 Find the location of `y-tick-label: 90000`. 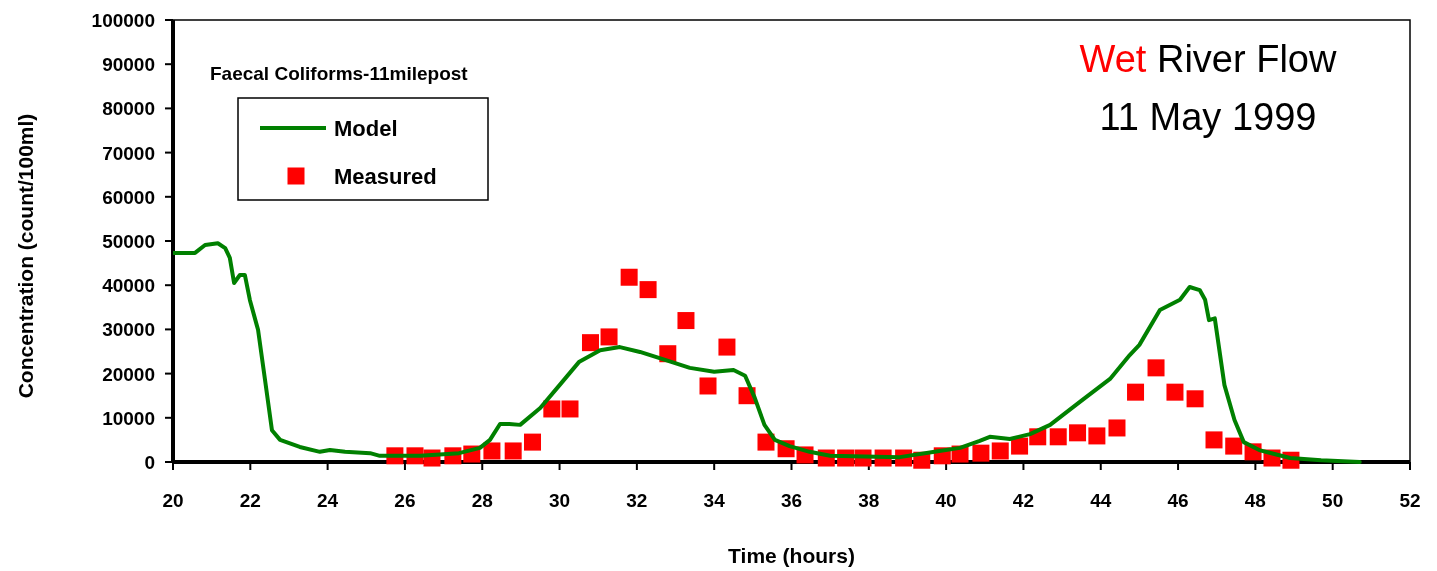

y-tick-label: 90000 is located at coordinates (128, 65).